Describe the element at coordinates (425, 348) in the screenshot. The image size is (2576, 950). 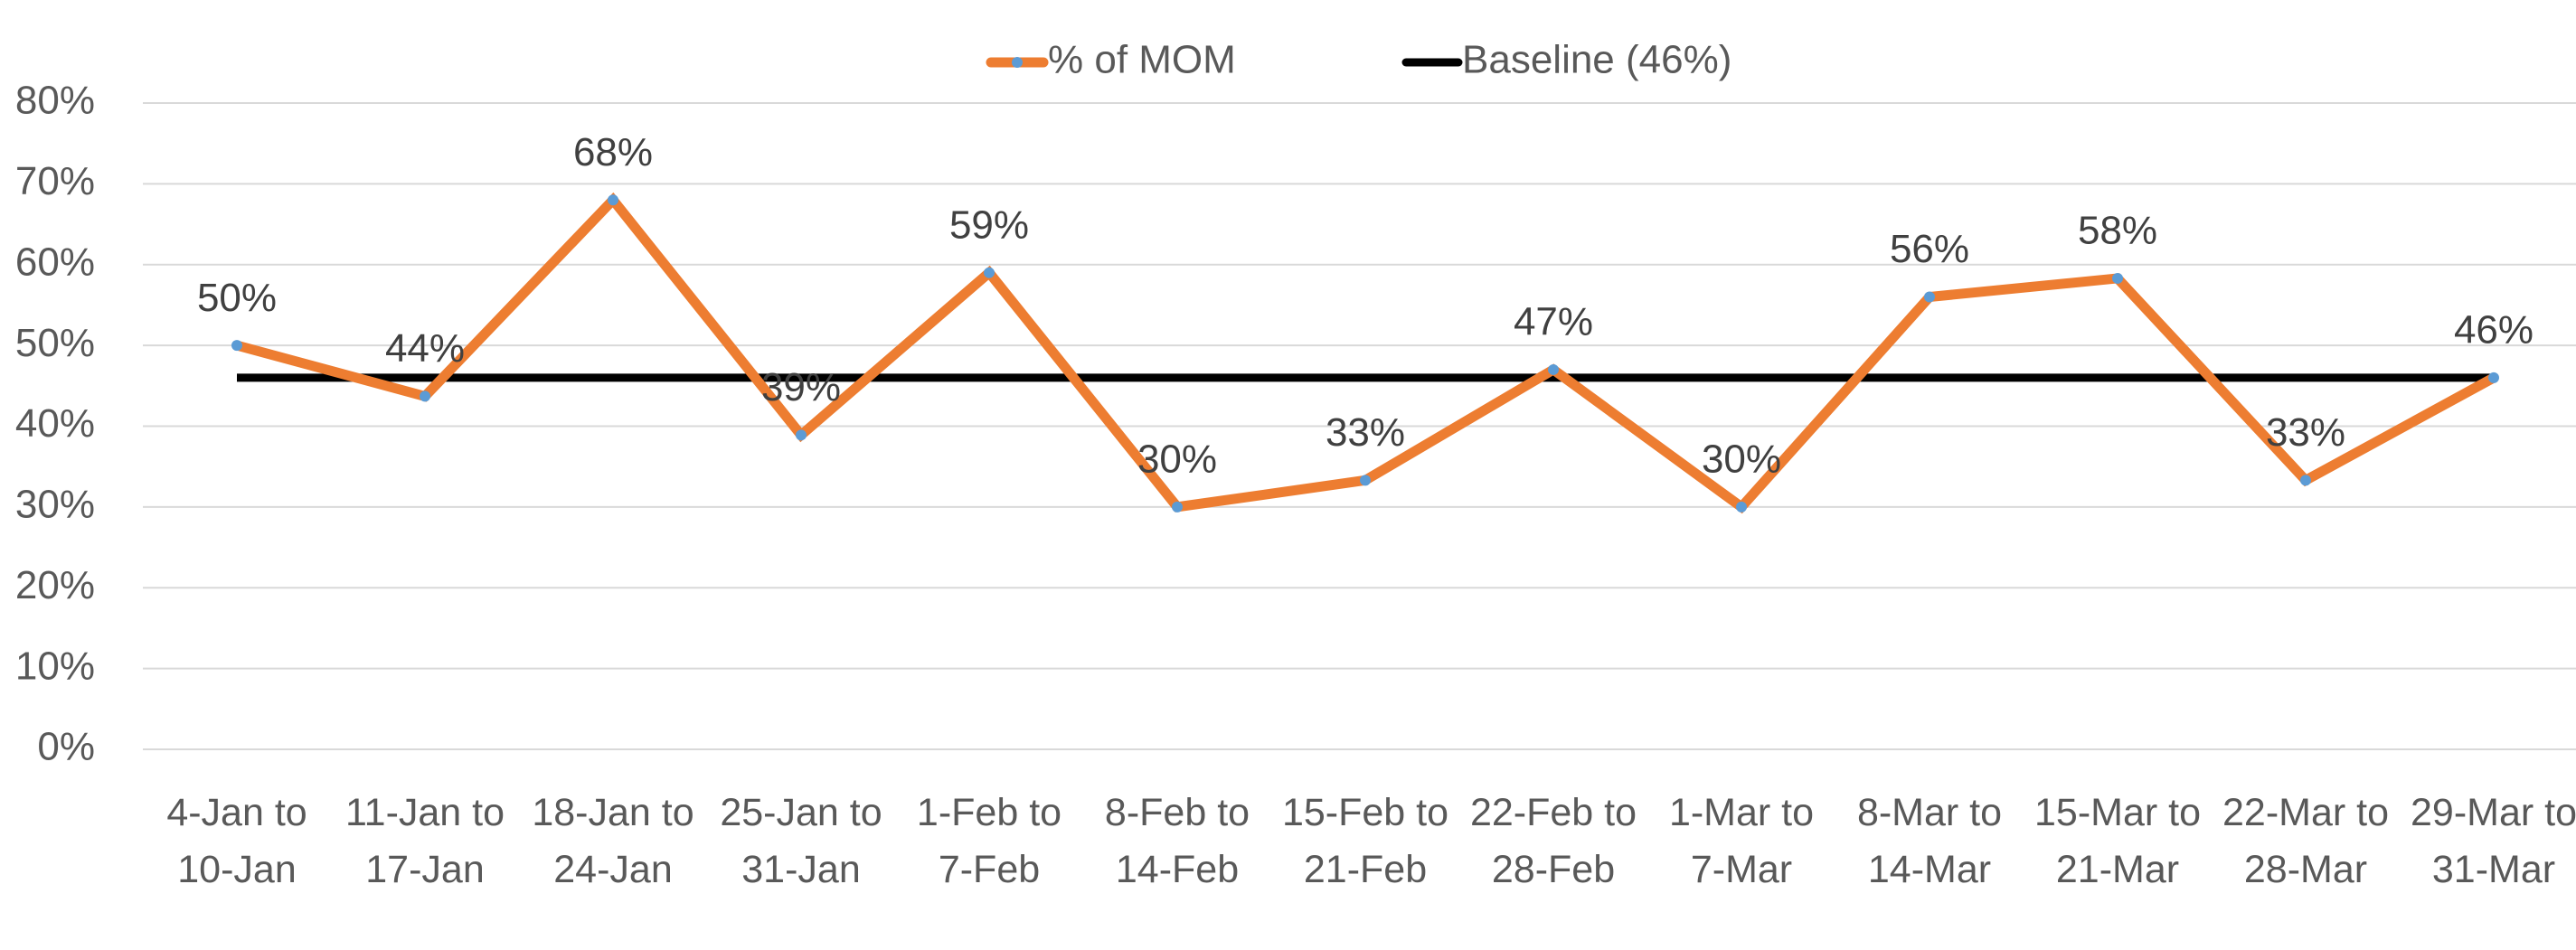
I see `data-label: 44%` at that location.